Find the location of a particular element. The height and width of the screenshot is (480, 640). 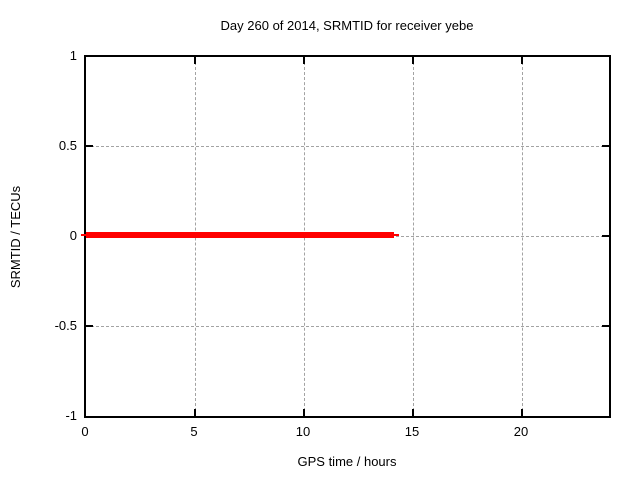

ytick-label--0.5: -0.5 is located at coordinates (65, 325).